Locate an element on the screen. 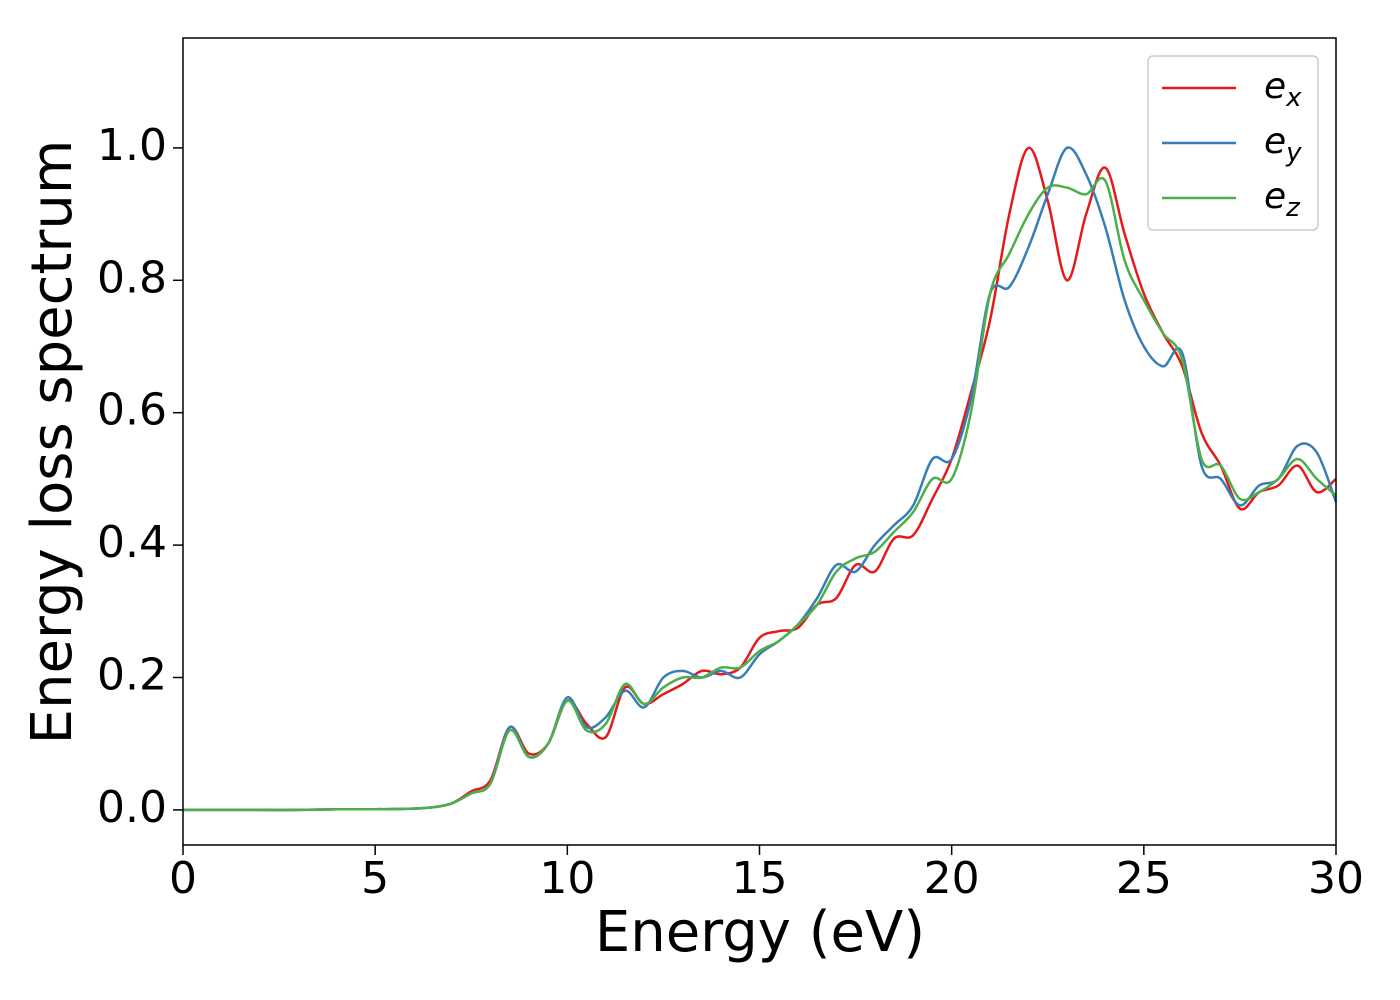 This screenshot has height=1000, width=1400. legend-label: ex is located at coordinates (1283, 89).